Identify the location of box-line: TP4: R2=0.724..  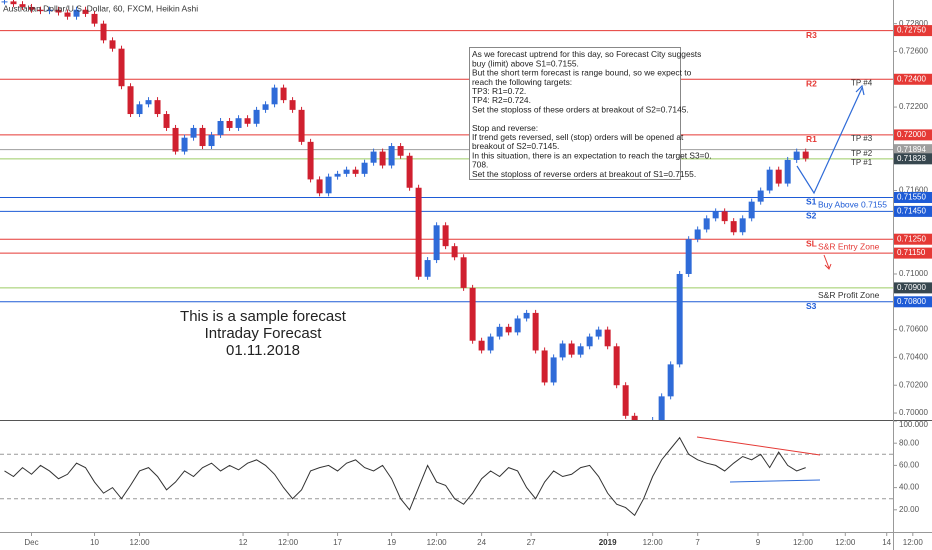
(501, 100).